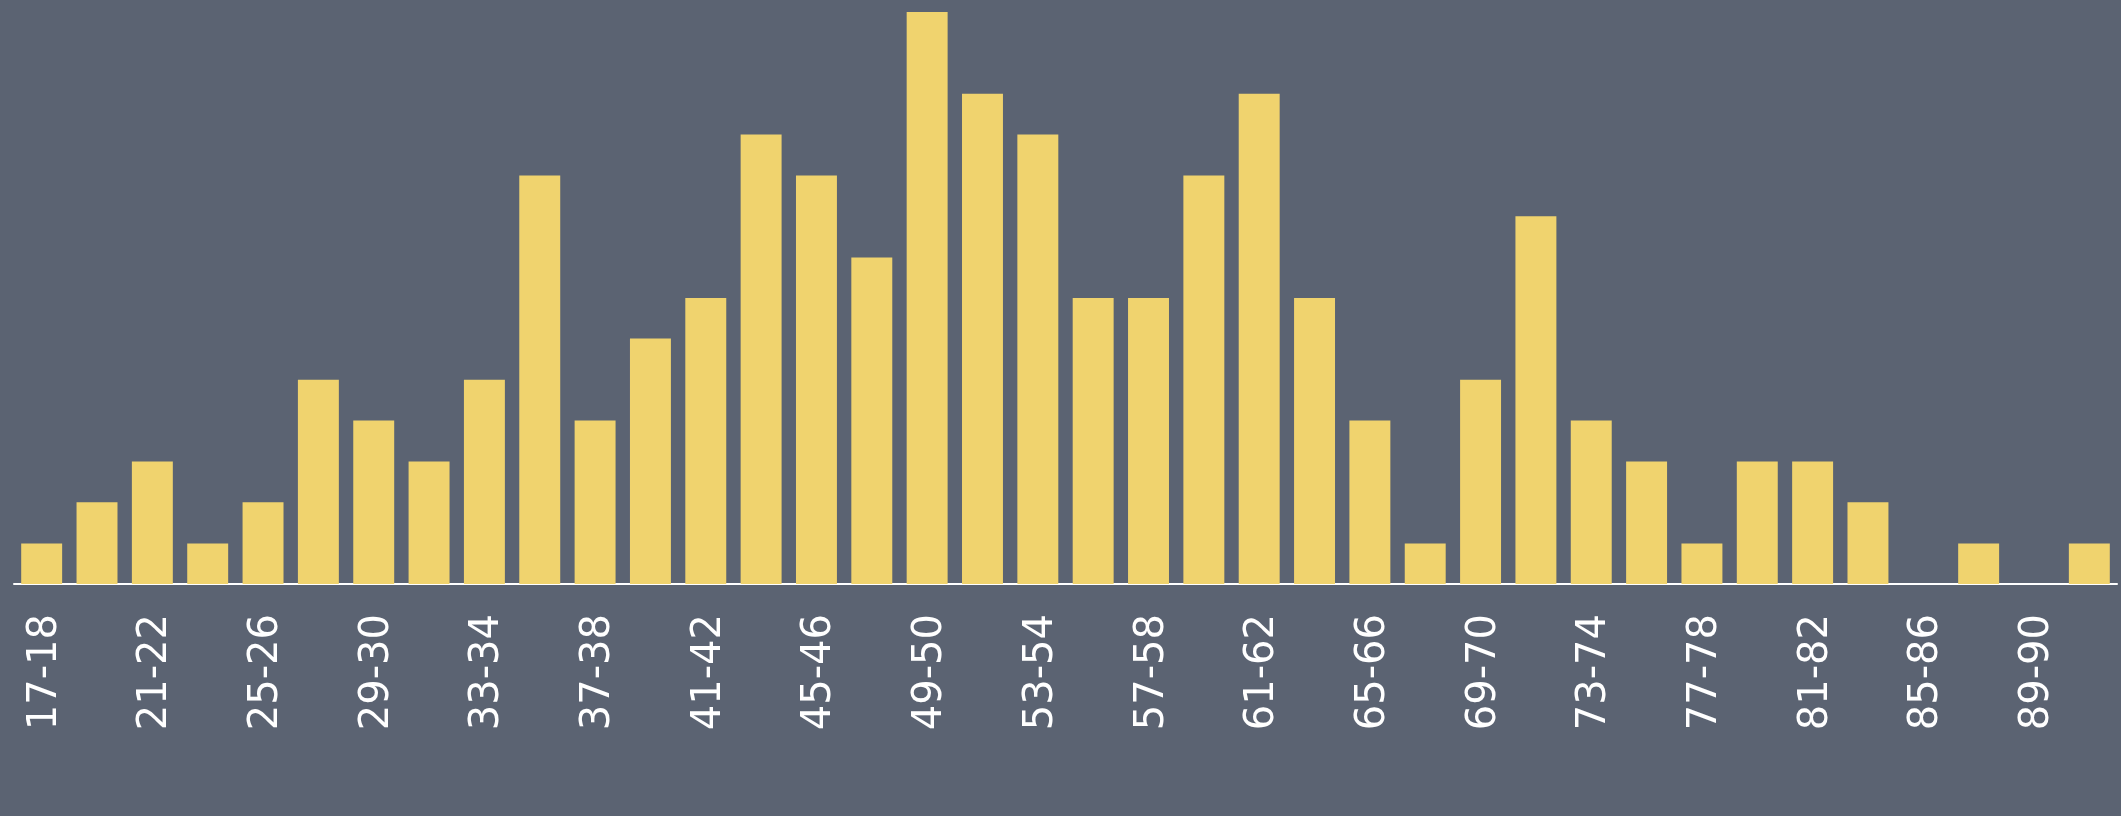 Image resolution: width=2121 pixels, height=816 pixels. What do you see at coordinates (927, 672) in the screenshot?
I see `x-tick-label: 49-50` at bounding box center [927, 672].